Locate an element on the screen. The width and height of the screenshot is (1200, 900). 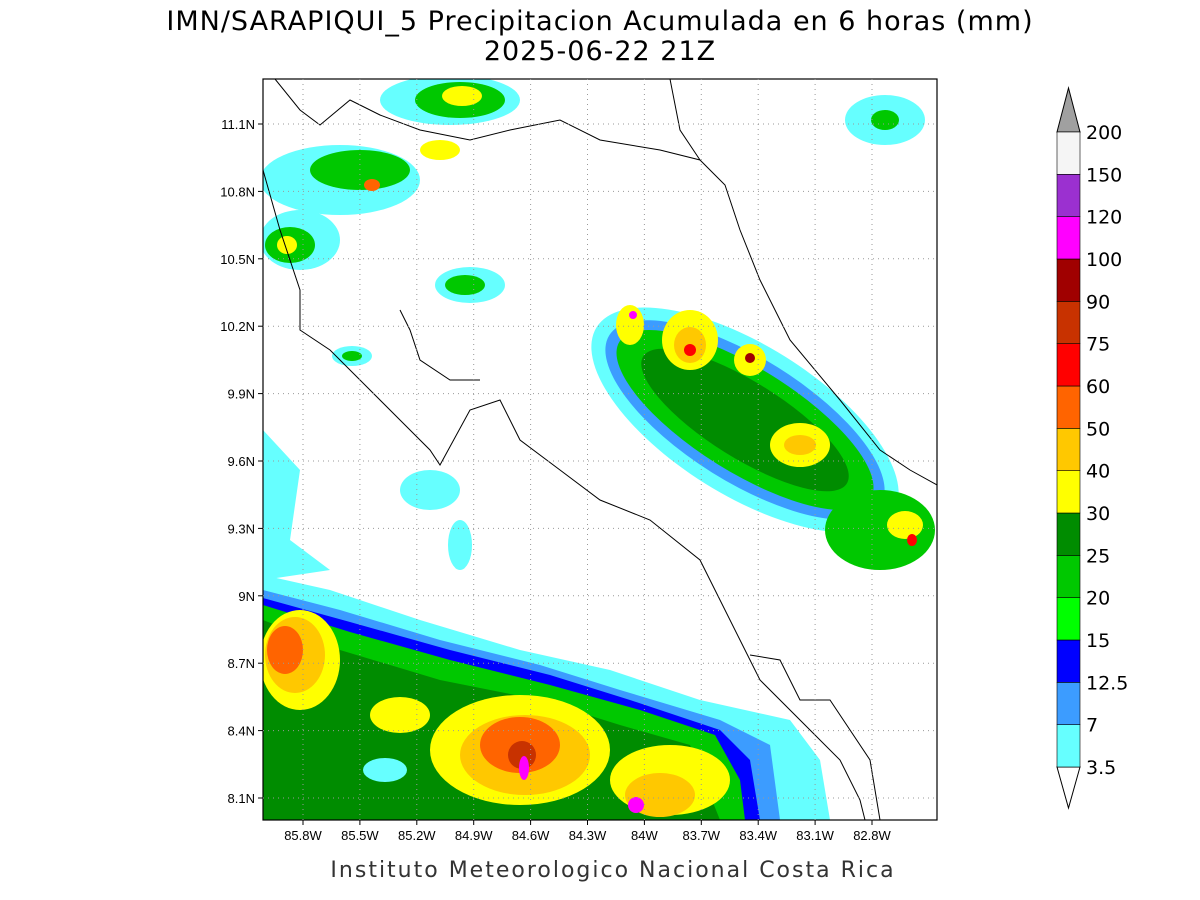
lat-label: 8.7N is located at coordinates (241, 663).